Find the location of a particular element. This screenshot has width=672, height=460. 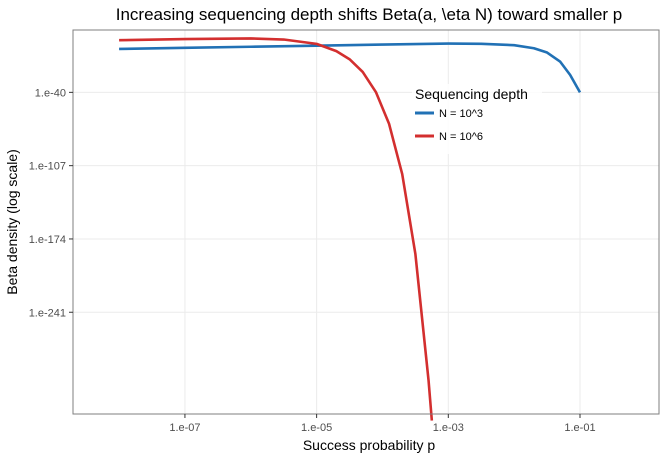

legend: Sequencing depth N = 10^3 N = 10^6 is located at coordinates (477, 119).